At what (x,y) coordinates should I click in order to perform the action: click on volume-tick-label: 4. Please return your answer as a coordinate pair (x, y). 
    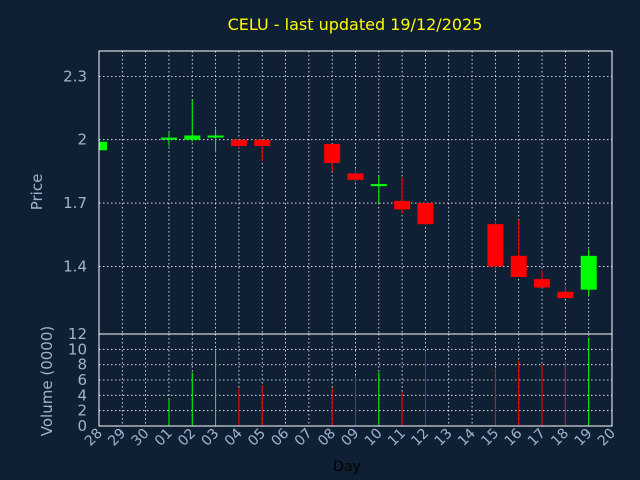
    Looking at the image, I should click on (82, 395).